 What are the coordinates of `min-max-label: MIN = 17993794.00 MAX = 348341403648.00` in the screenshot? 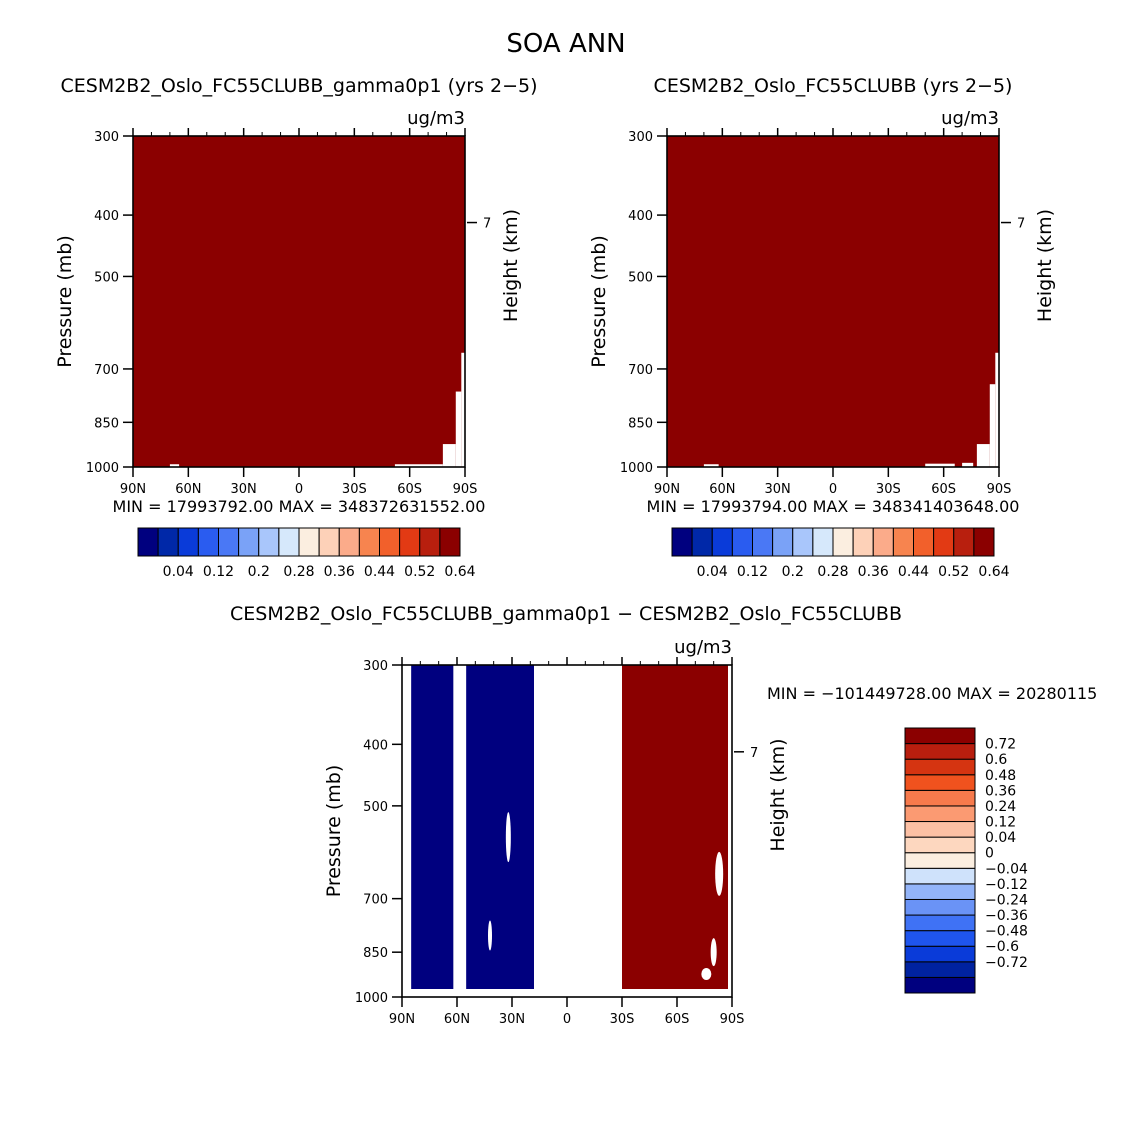 It's located at (833, 506).